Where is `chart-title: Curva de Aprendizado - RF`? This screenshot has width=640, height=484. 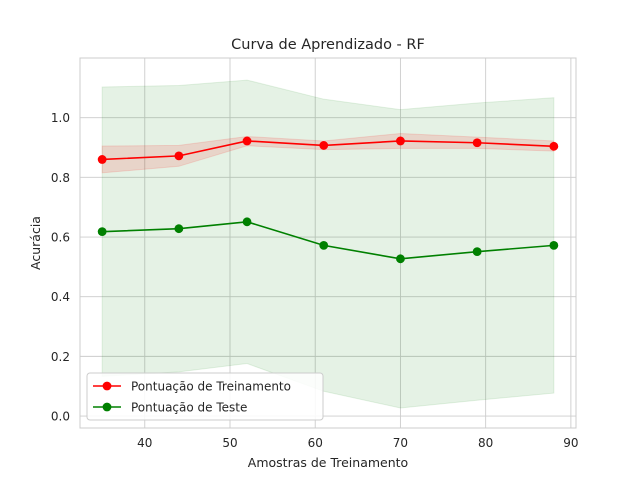
chart-title: Curva de Aprendizado - RF is located at coordinates (328, 45).